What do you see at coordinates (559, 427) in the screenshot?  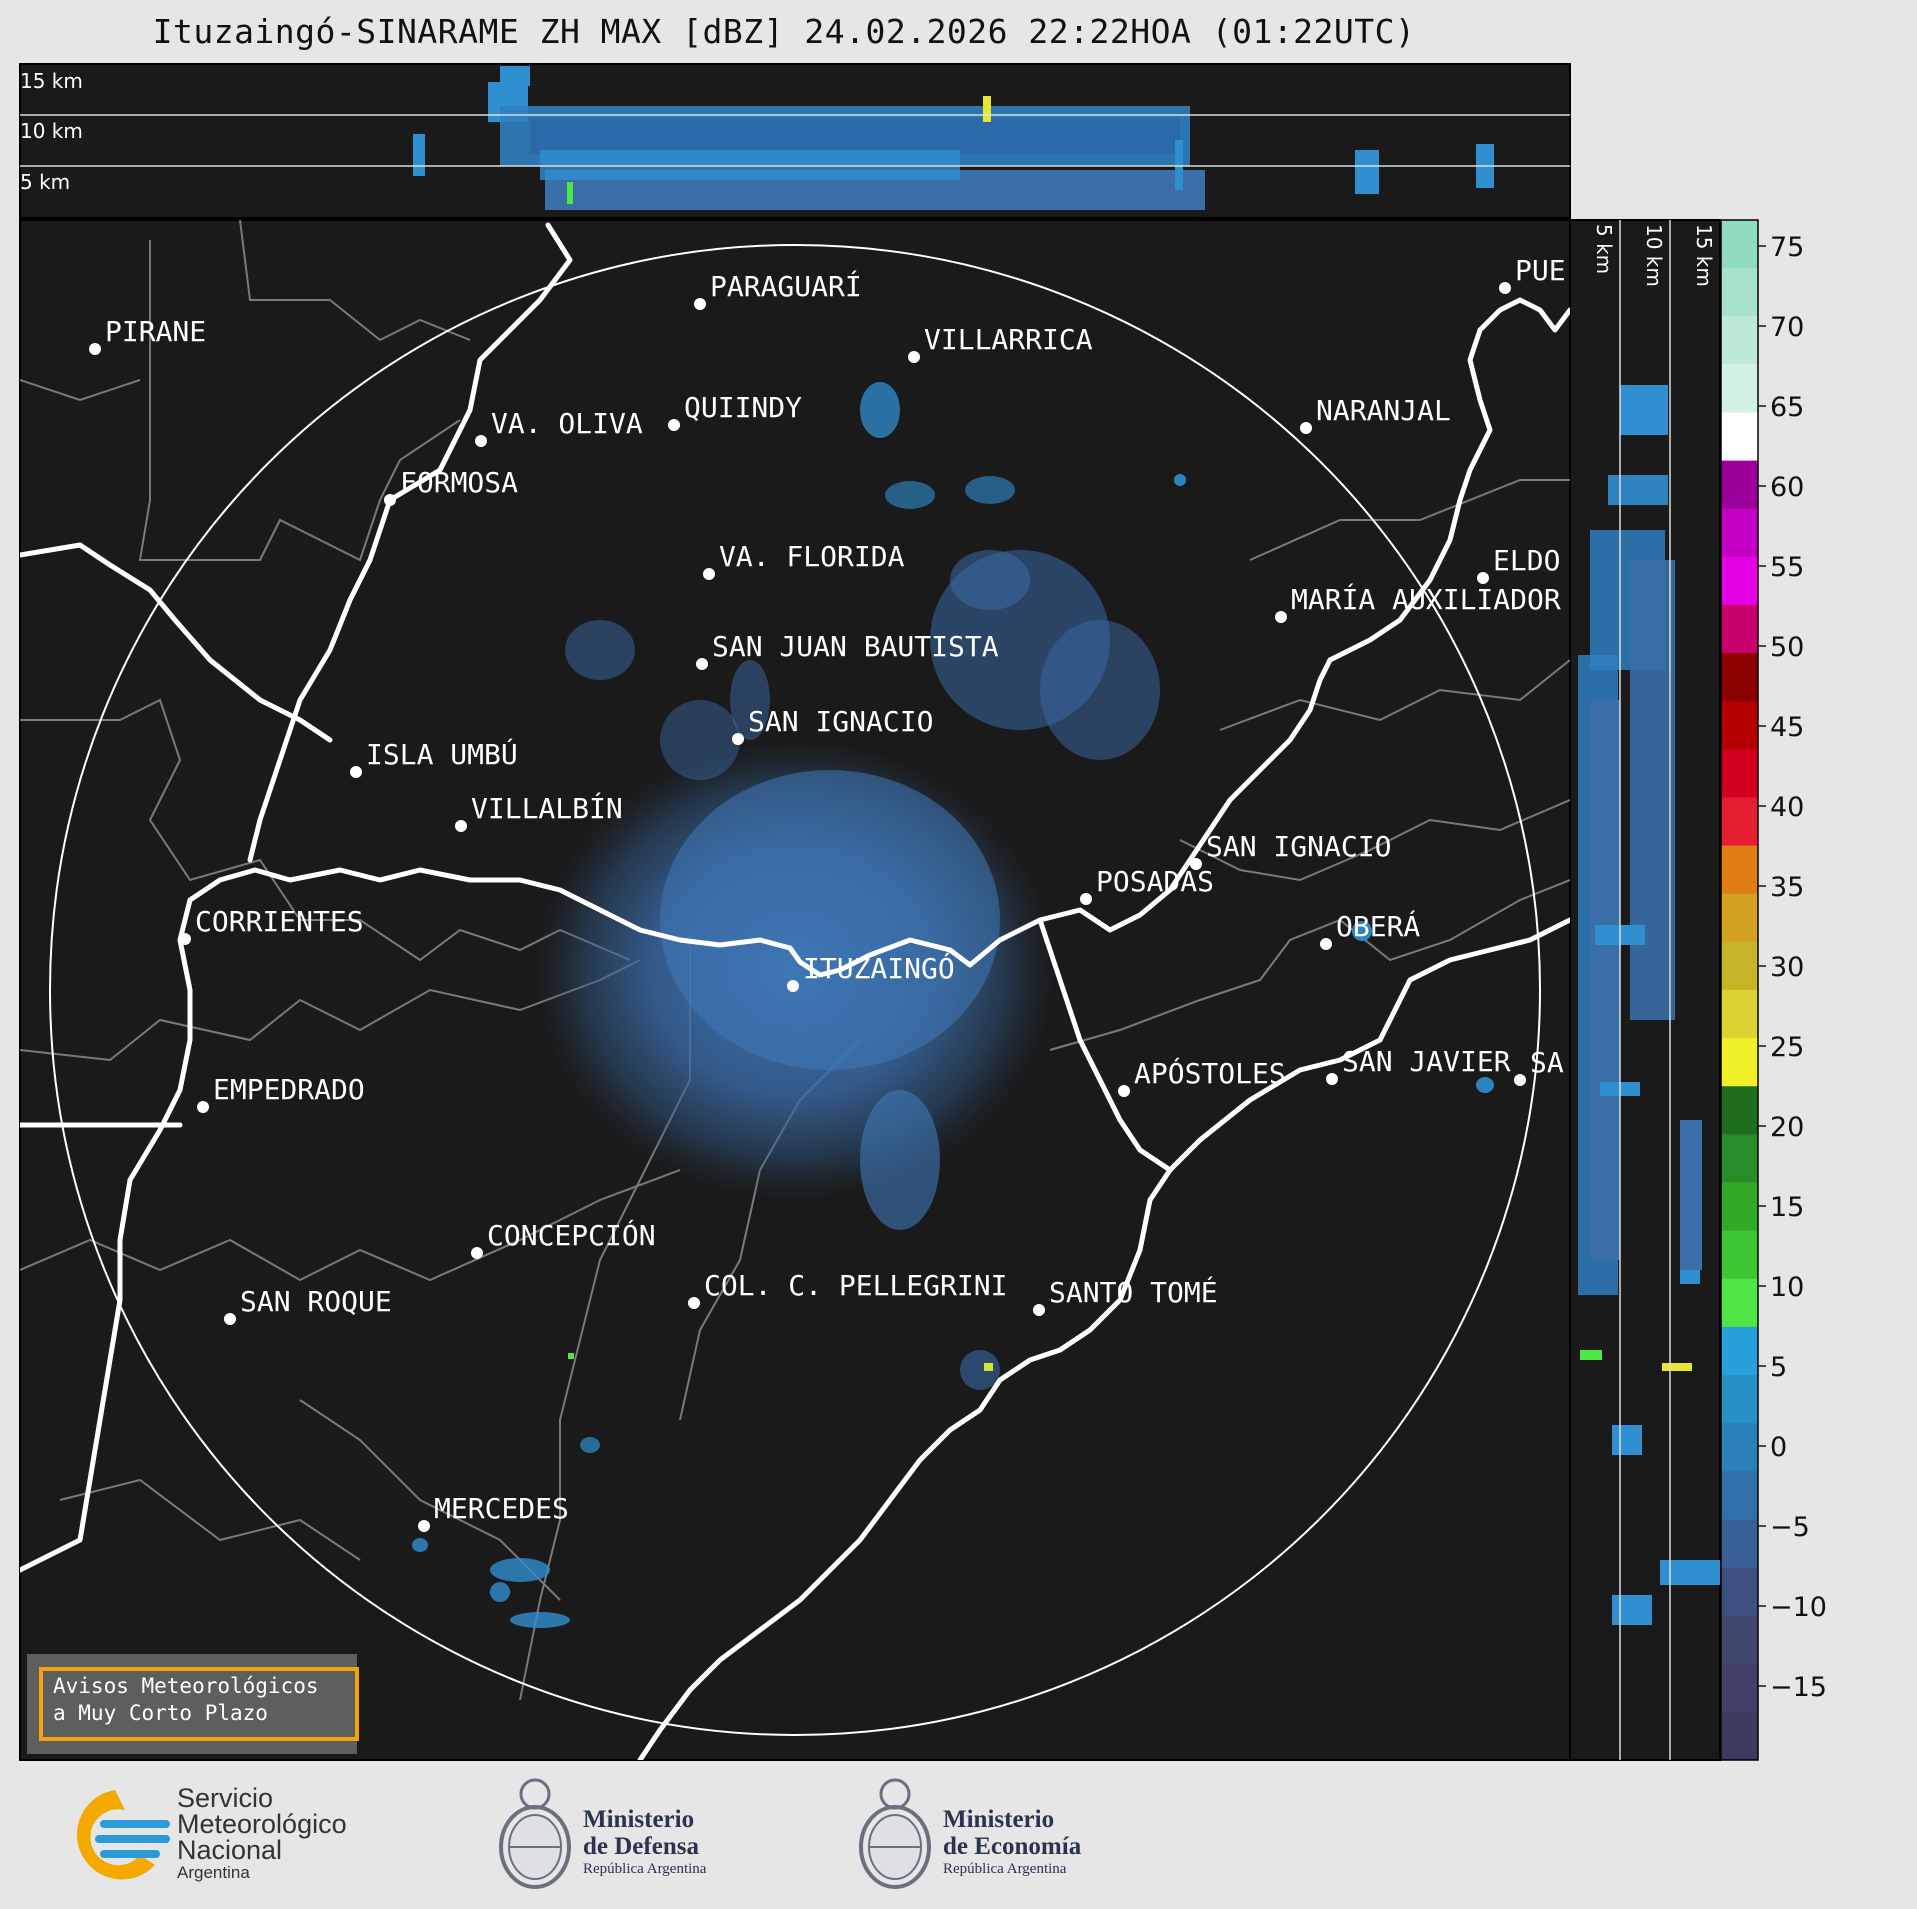 I see `city-marker: VA. OLIVA` at bounding box center [559, 427].